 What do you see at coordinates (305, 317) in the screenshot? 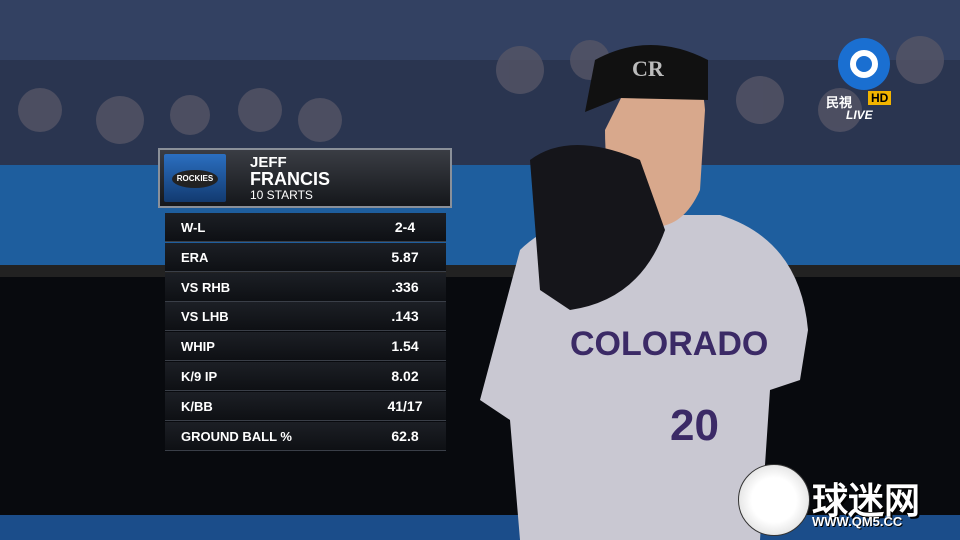
I see `stat-row: VS LHB .143` at bounding box center [305, 317].